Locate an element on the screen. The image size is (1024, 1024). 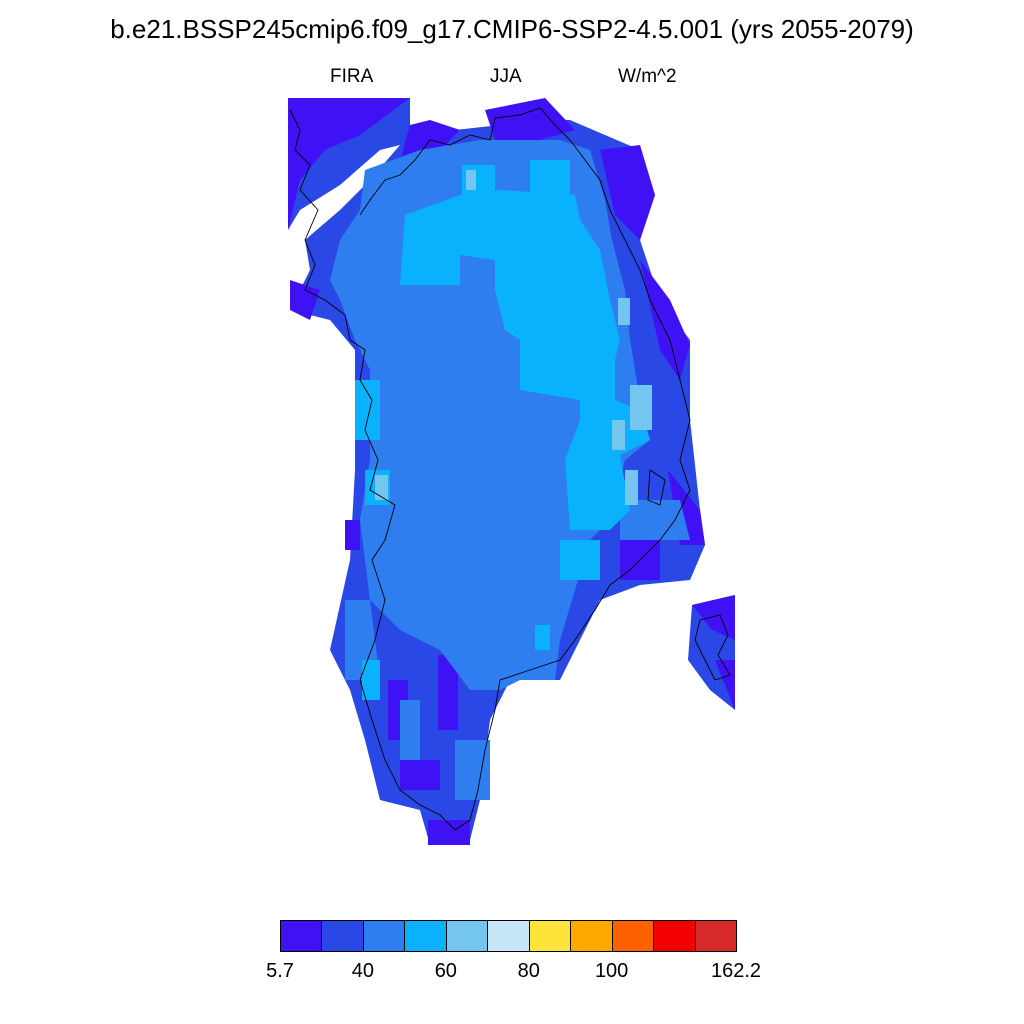
colorbar-tick-label: 40 is located at coordinates (363, 971).